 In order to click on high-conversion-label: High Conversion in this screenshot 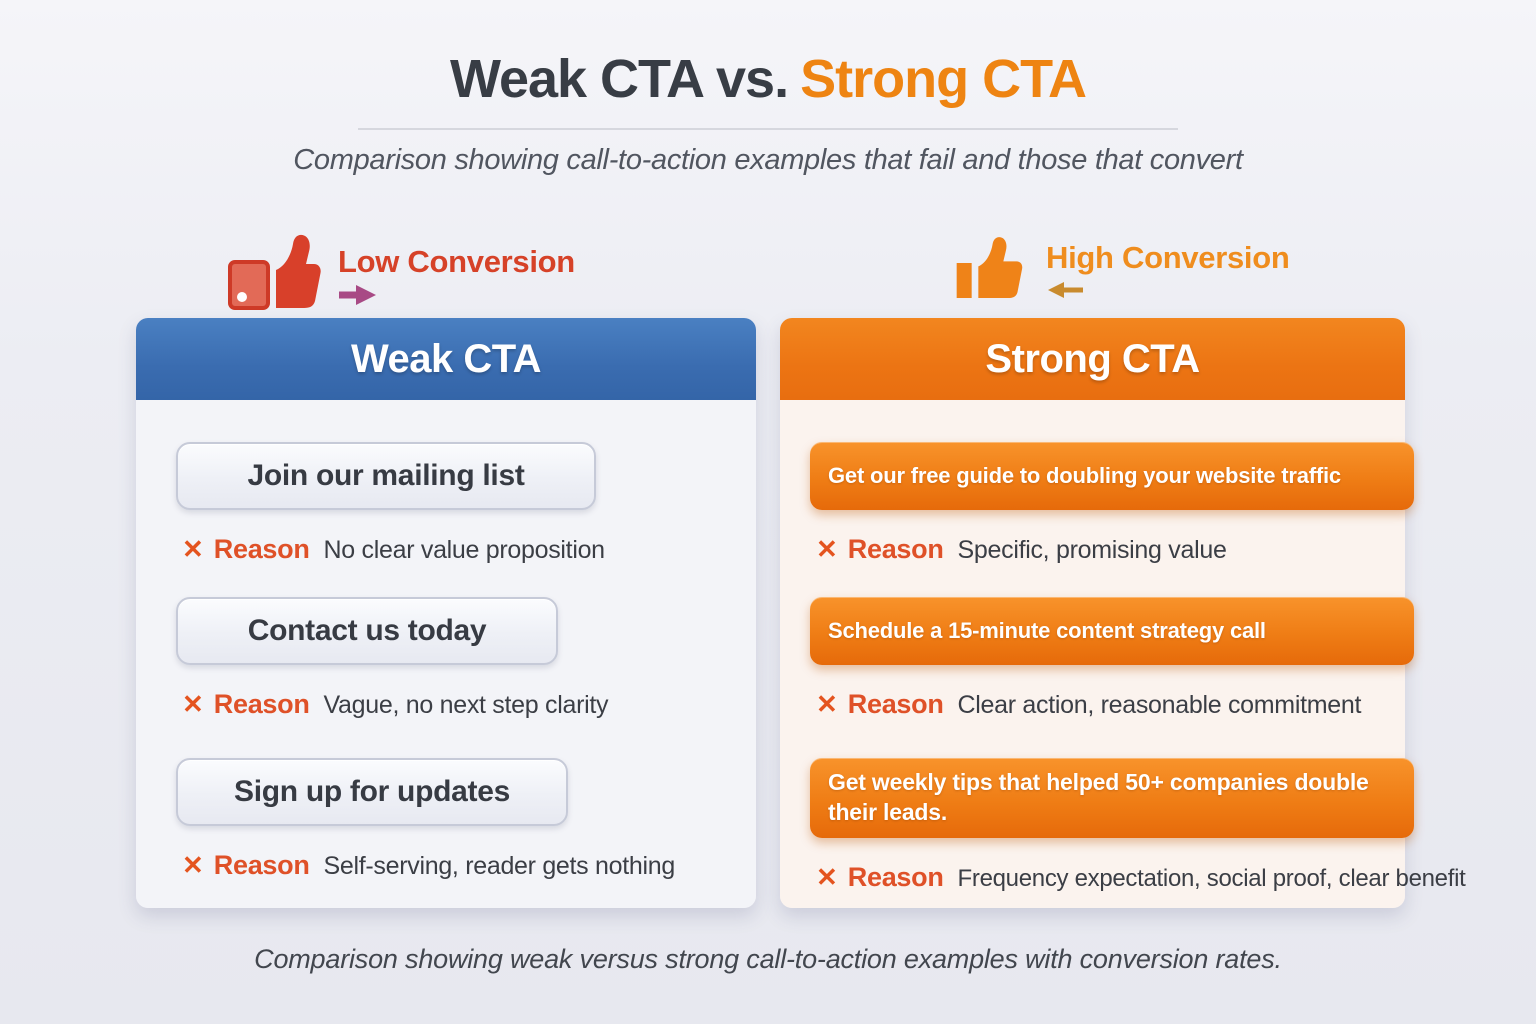, I will do `click(1168, 257)`.